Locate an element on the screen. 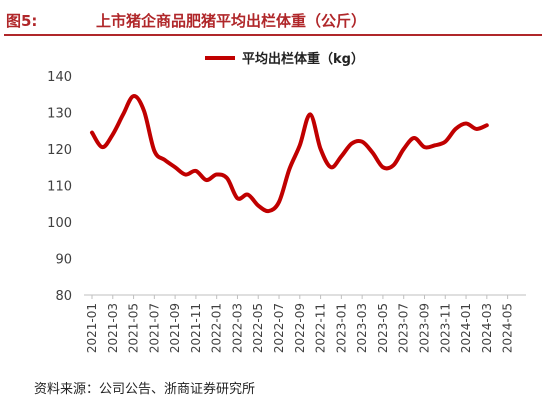  x-tick-label: 2023-07 is located at coordinates (404, 328).